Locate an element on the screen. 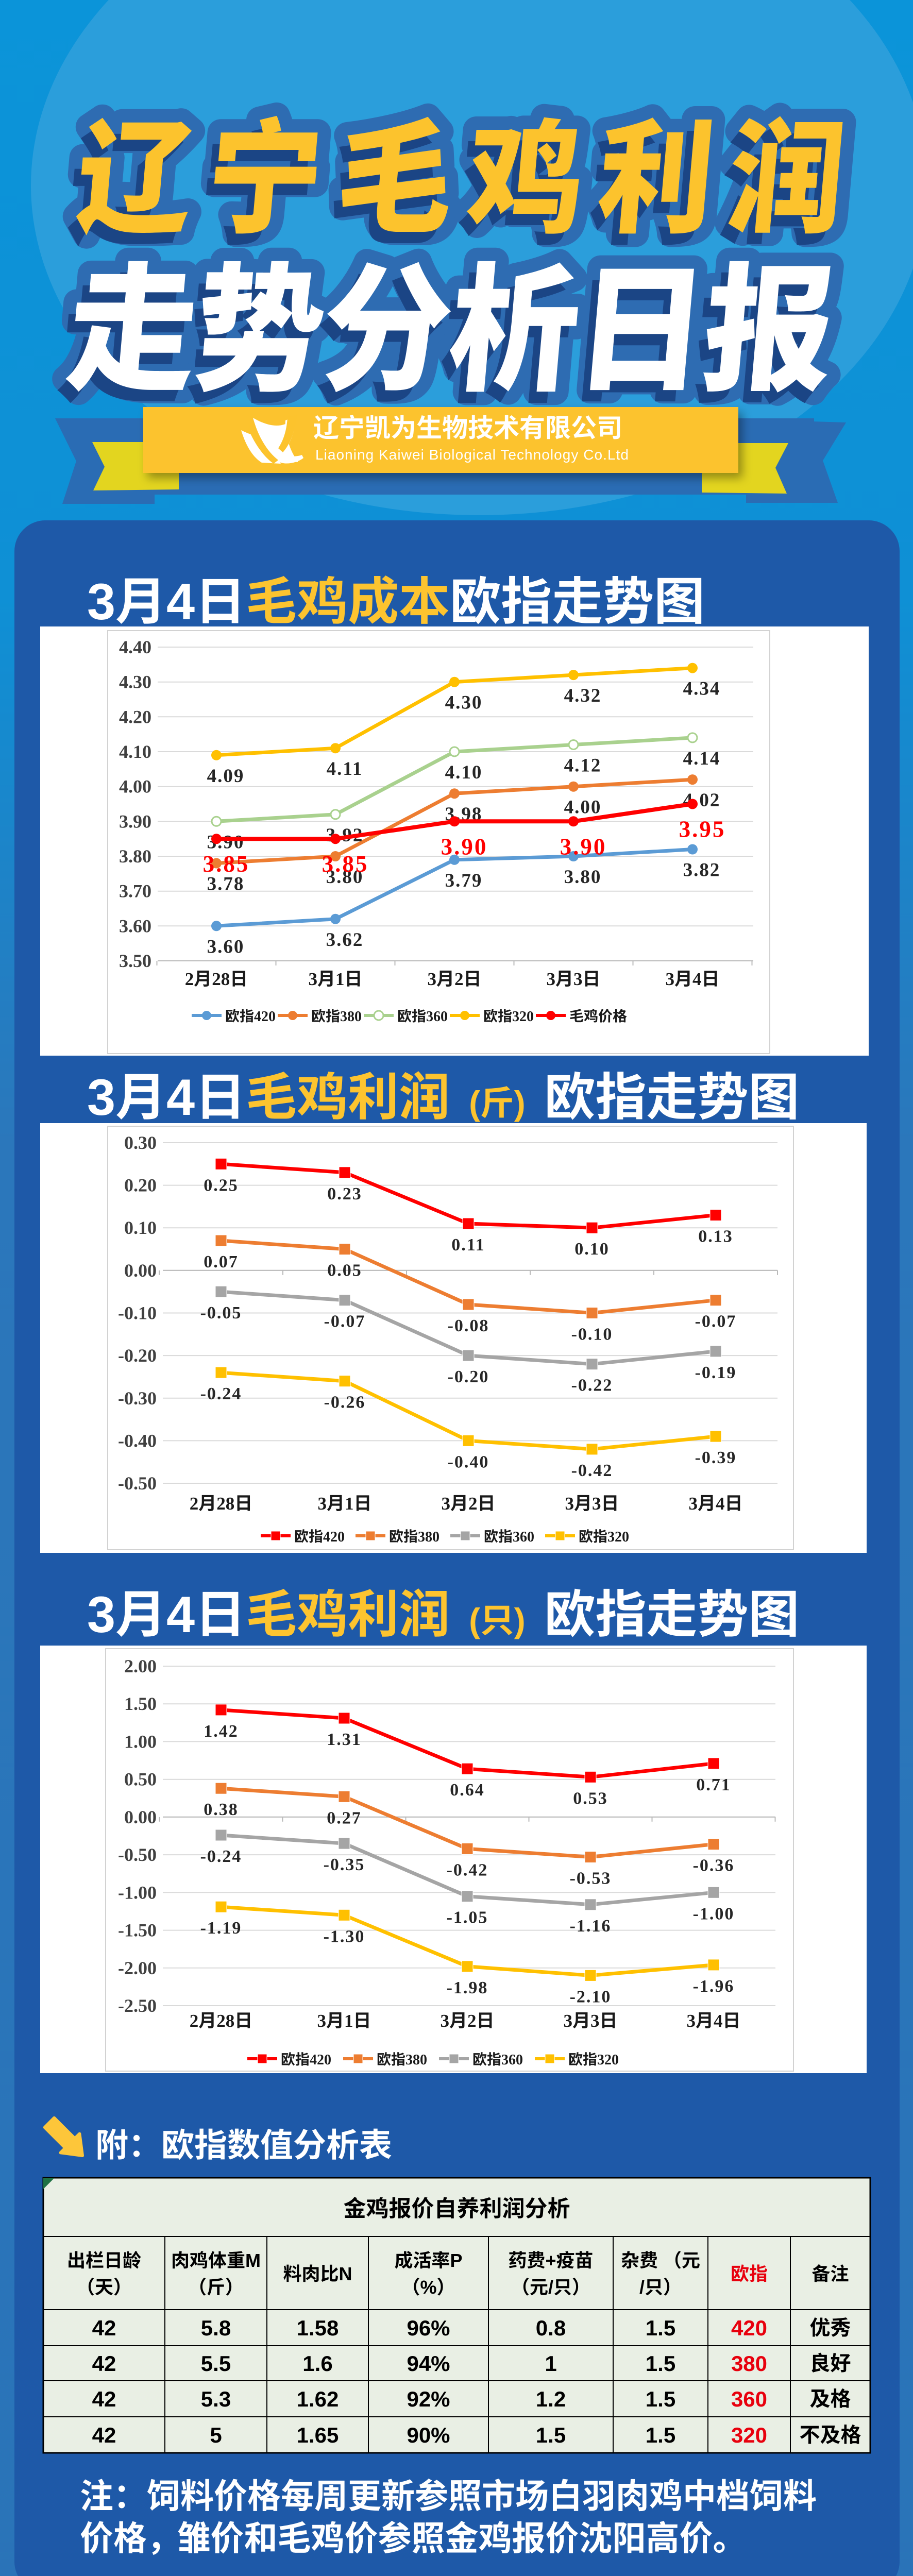  svg-text: 0.00 is located at coordinates (140, 1271).